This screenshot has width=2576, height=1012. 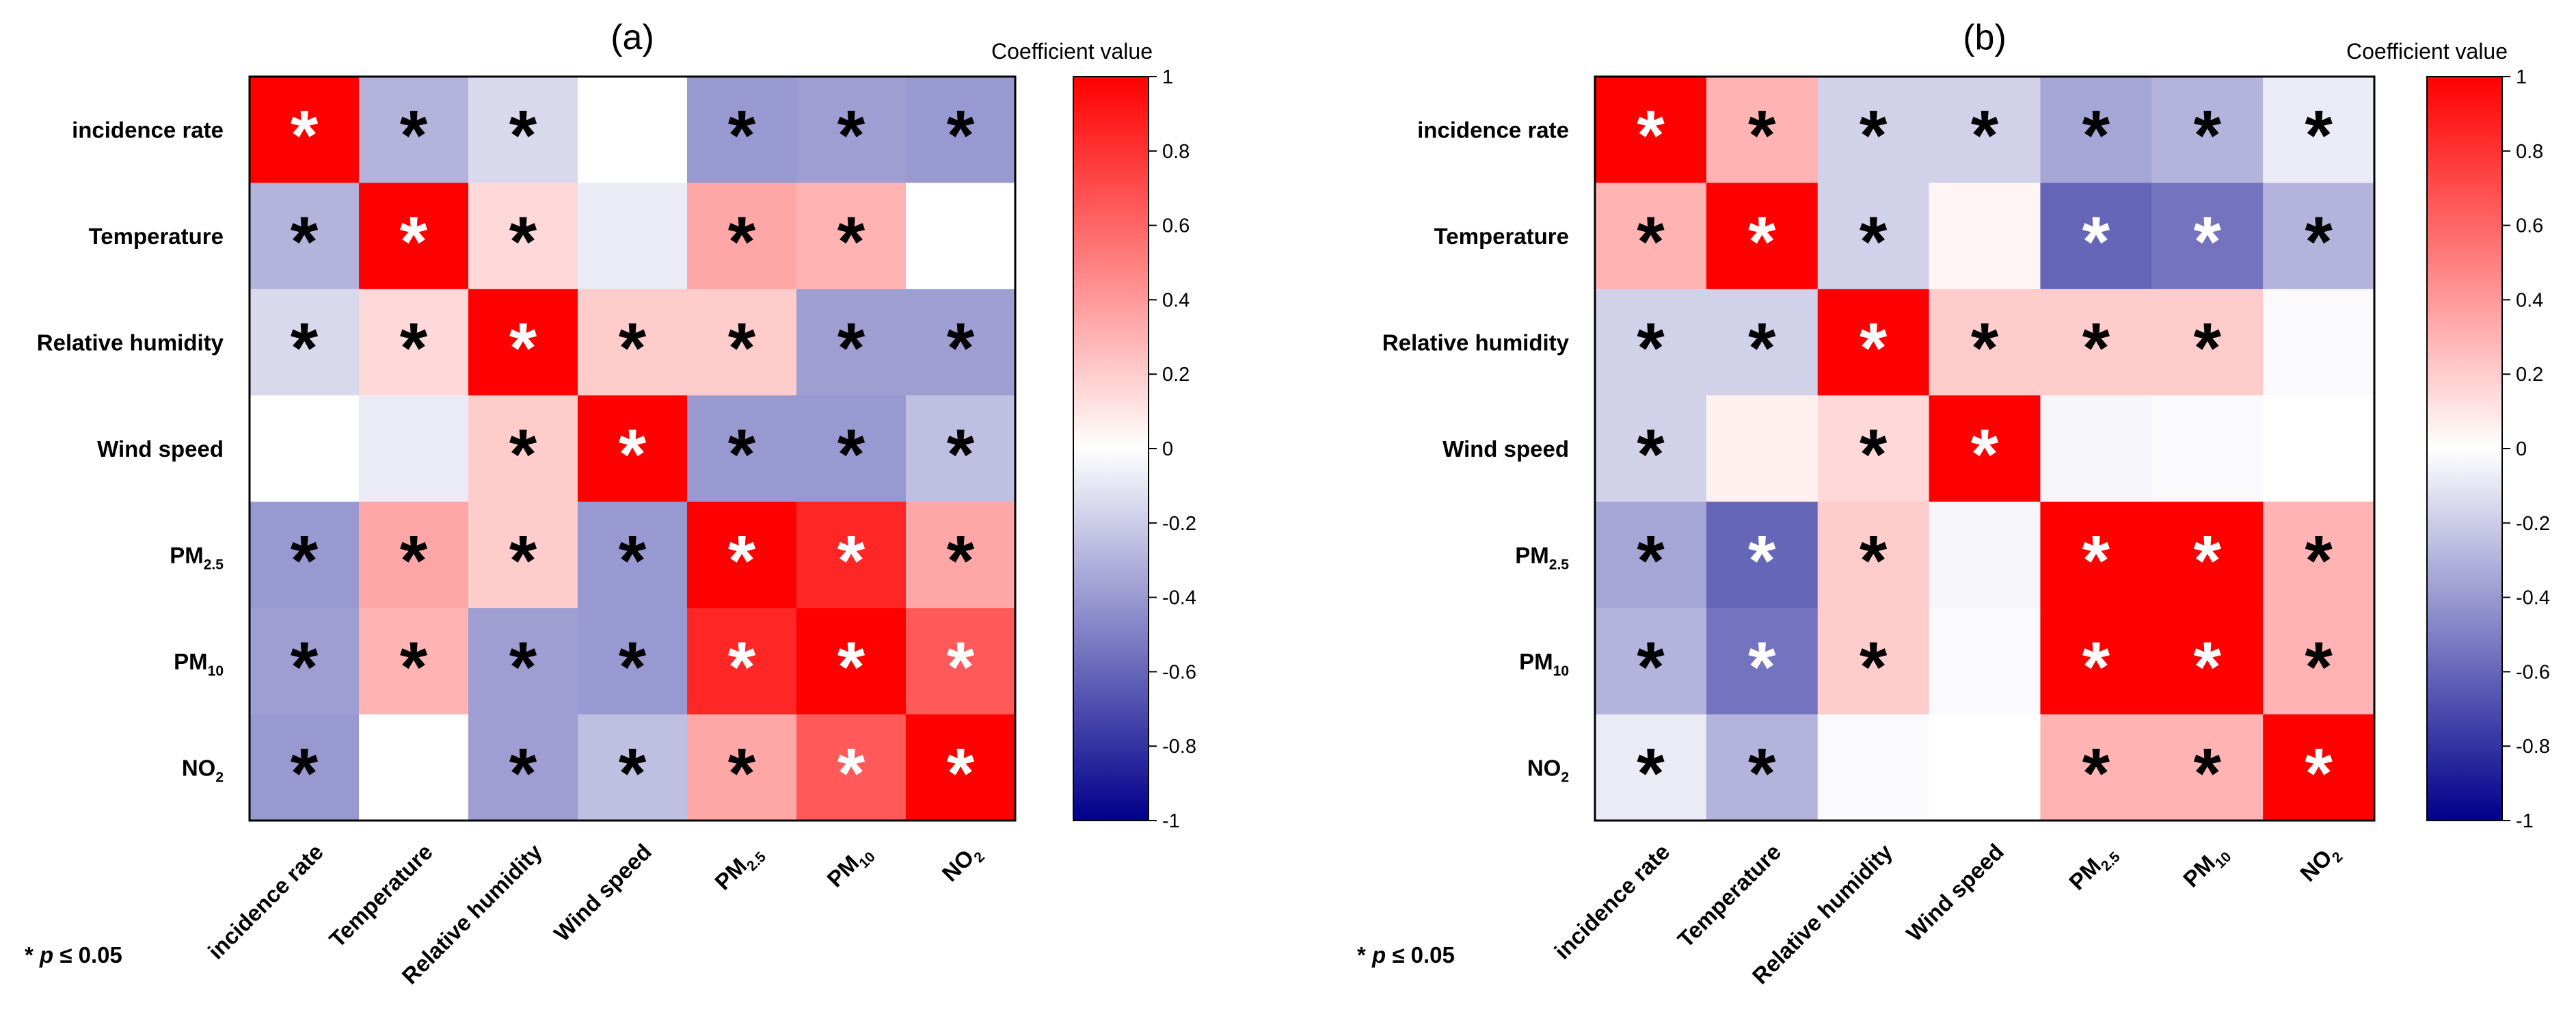 I want to click on column-label: PM10, so click(x=850, y=867).